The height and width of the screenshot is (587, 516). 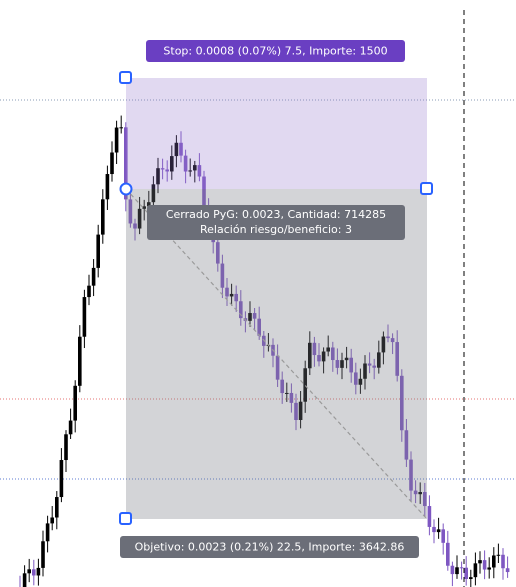 I want to click on stop-zone, so click(x=276, y=133).